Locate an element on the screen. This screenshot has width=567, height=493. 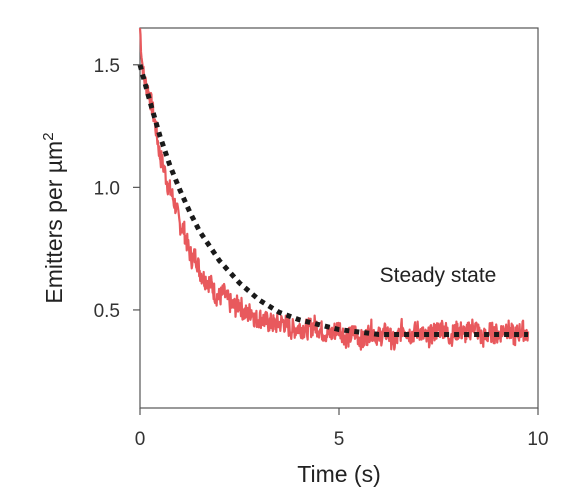
x-tick-label: 10 is located at coordinates (537, 439).